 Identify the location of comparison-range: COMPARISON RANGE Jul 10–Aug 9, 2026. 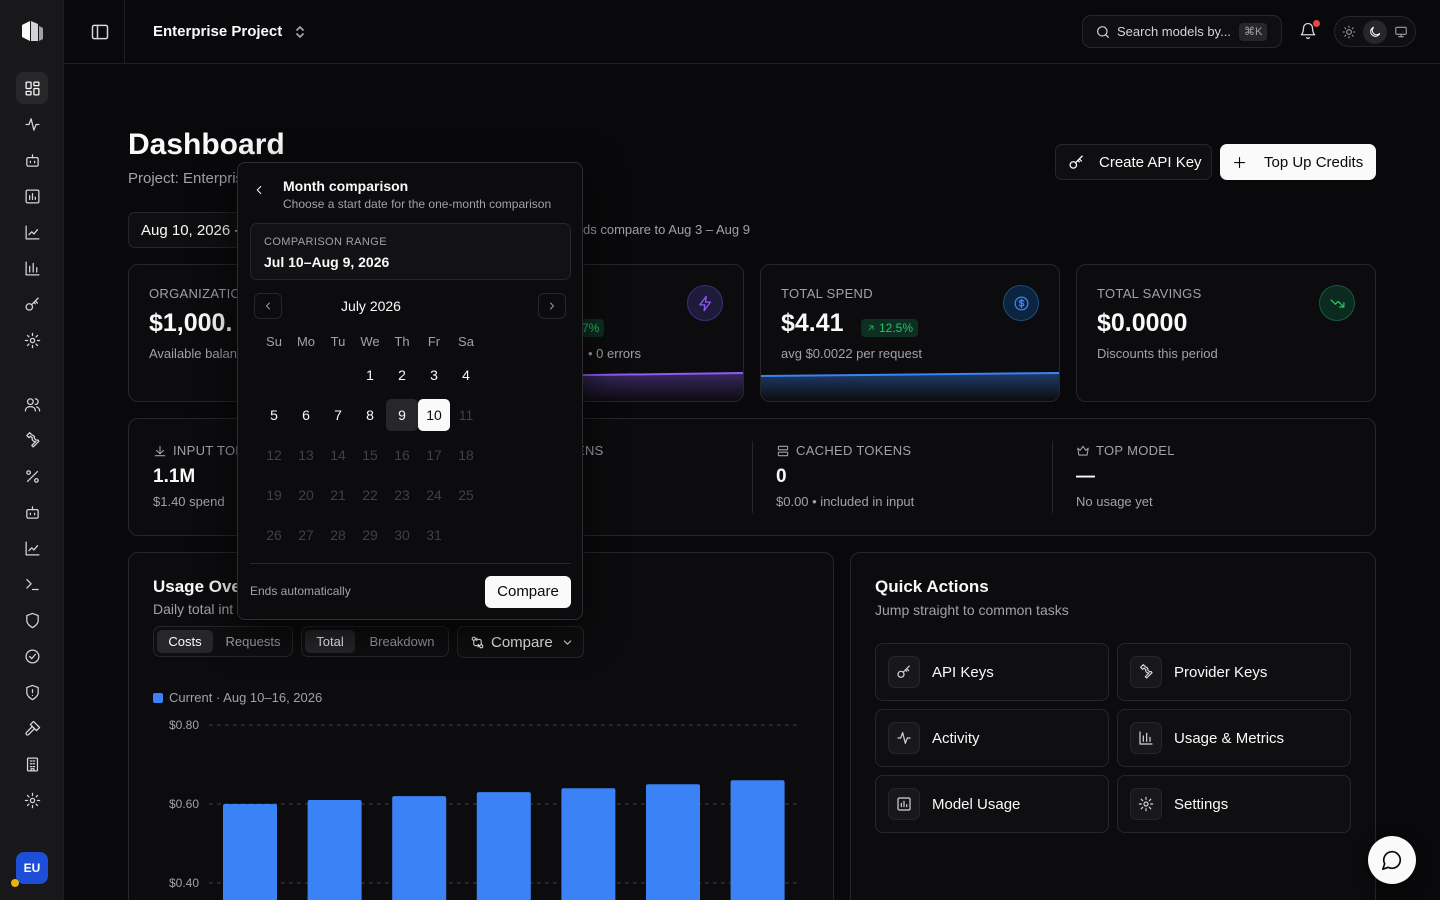
(410, 251).